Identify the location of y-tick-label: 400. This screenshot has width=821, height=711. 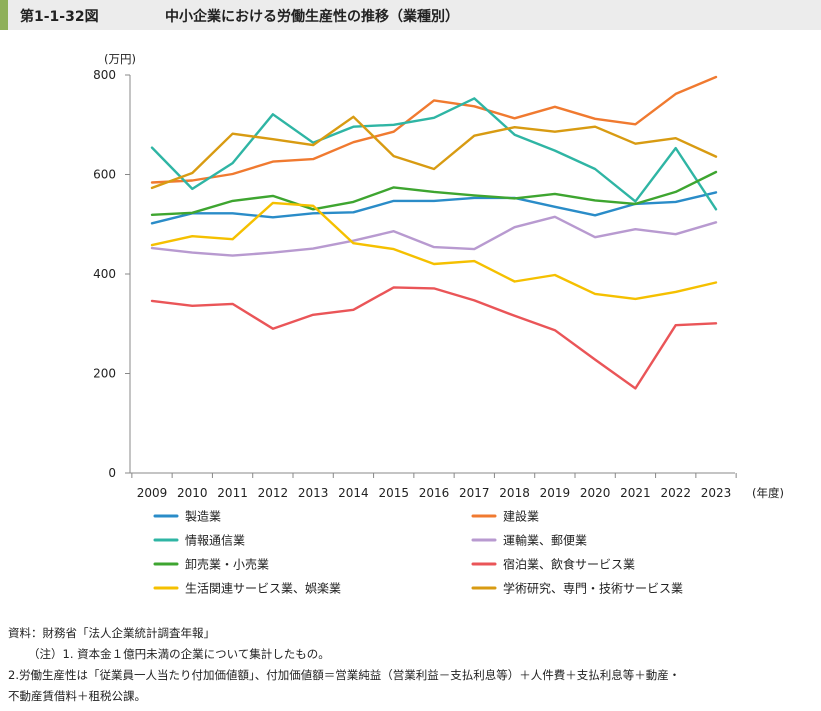
(104, 274).